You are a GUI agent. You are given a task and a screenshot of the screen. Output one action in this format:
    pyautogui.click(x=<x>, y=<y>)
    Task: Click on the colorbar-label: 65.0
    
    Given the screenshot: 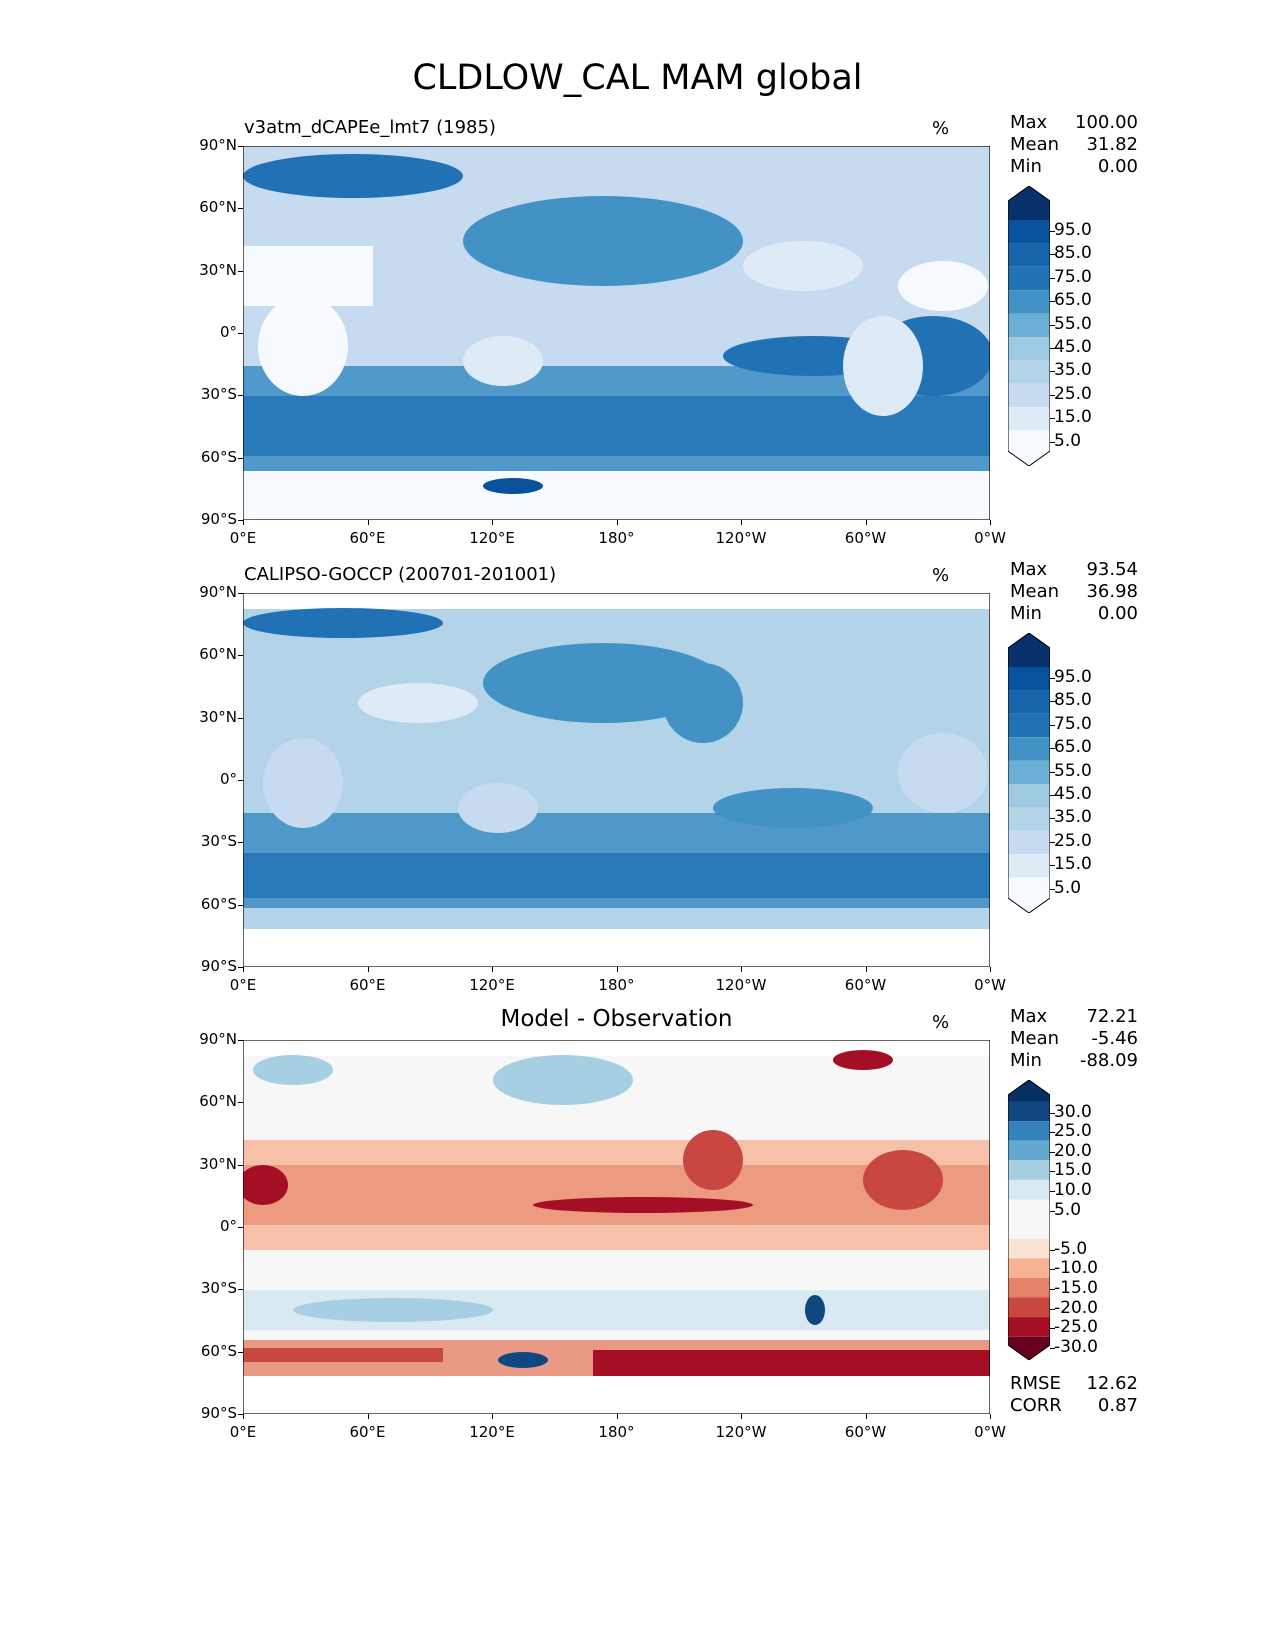 What is the action you would take?
    pyautogui.click(x=1073, y=300)
    